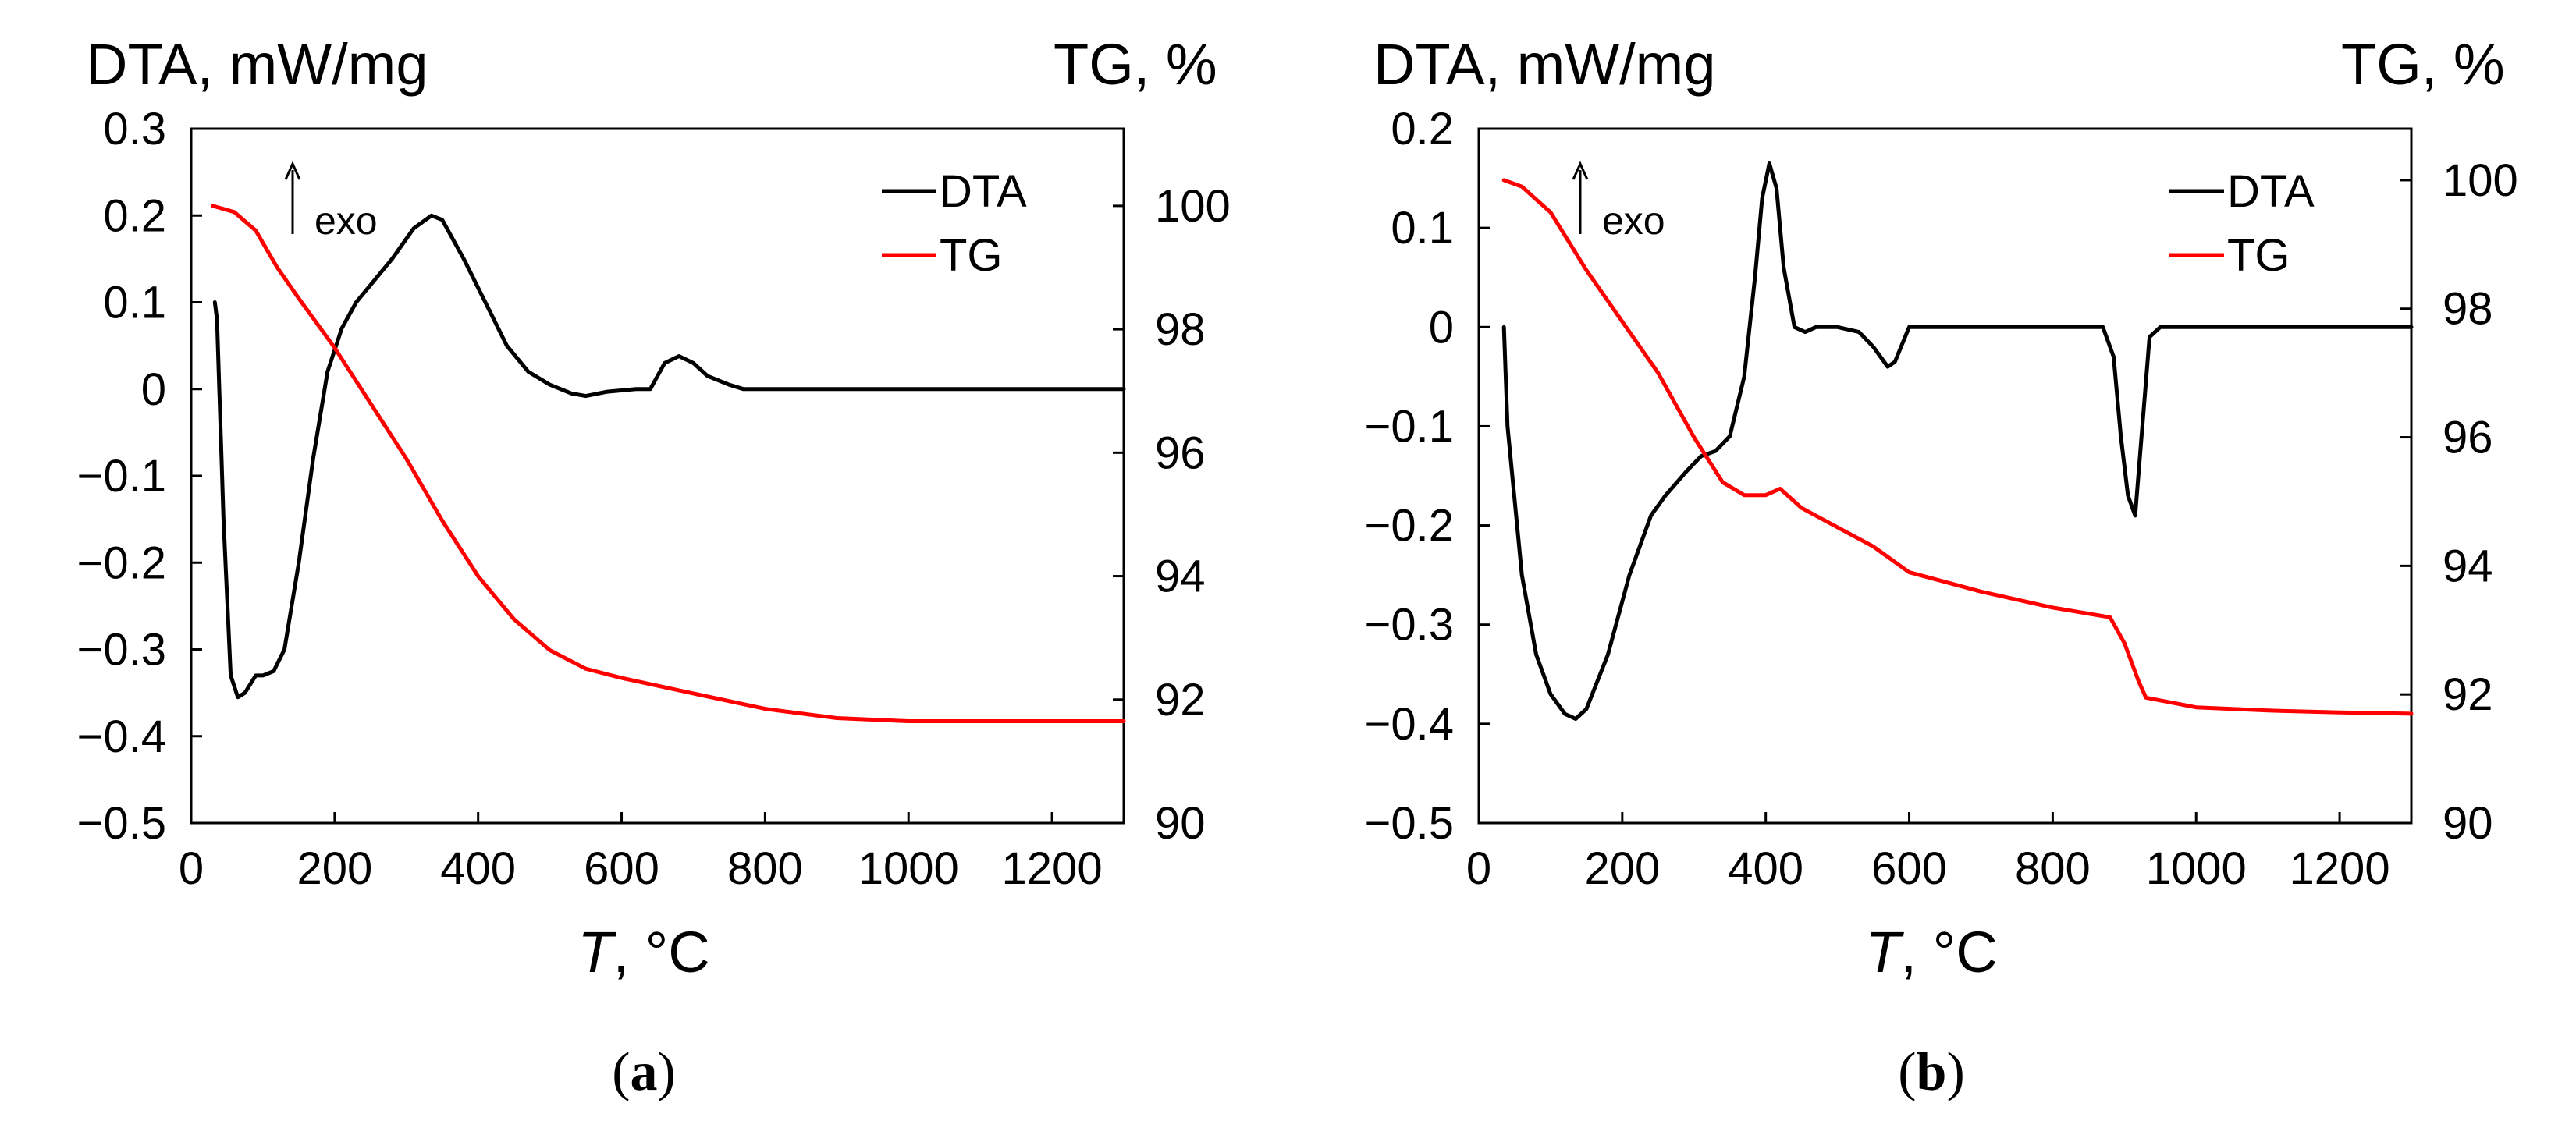 This screenshot has width=2576, height=1121. I want to click on panel-caption: (a), so click(644, 1072).